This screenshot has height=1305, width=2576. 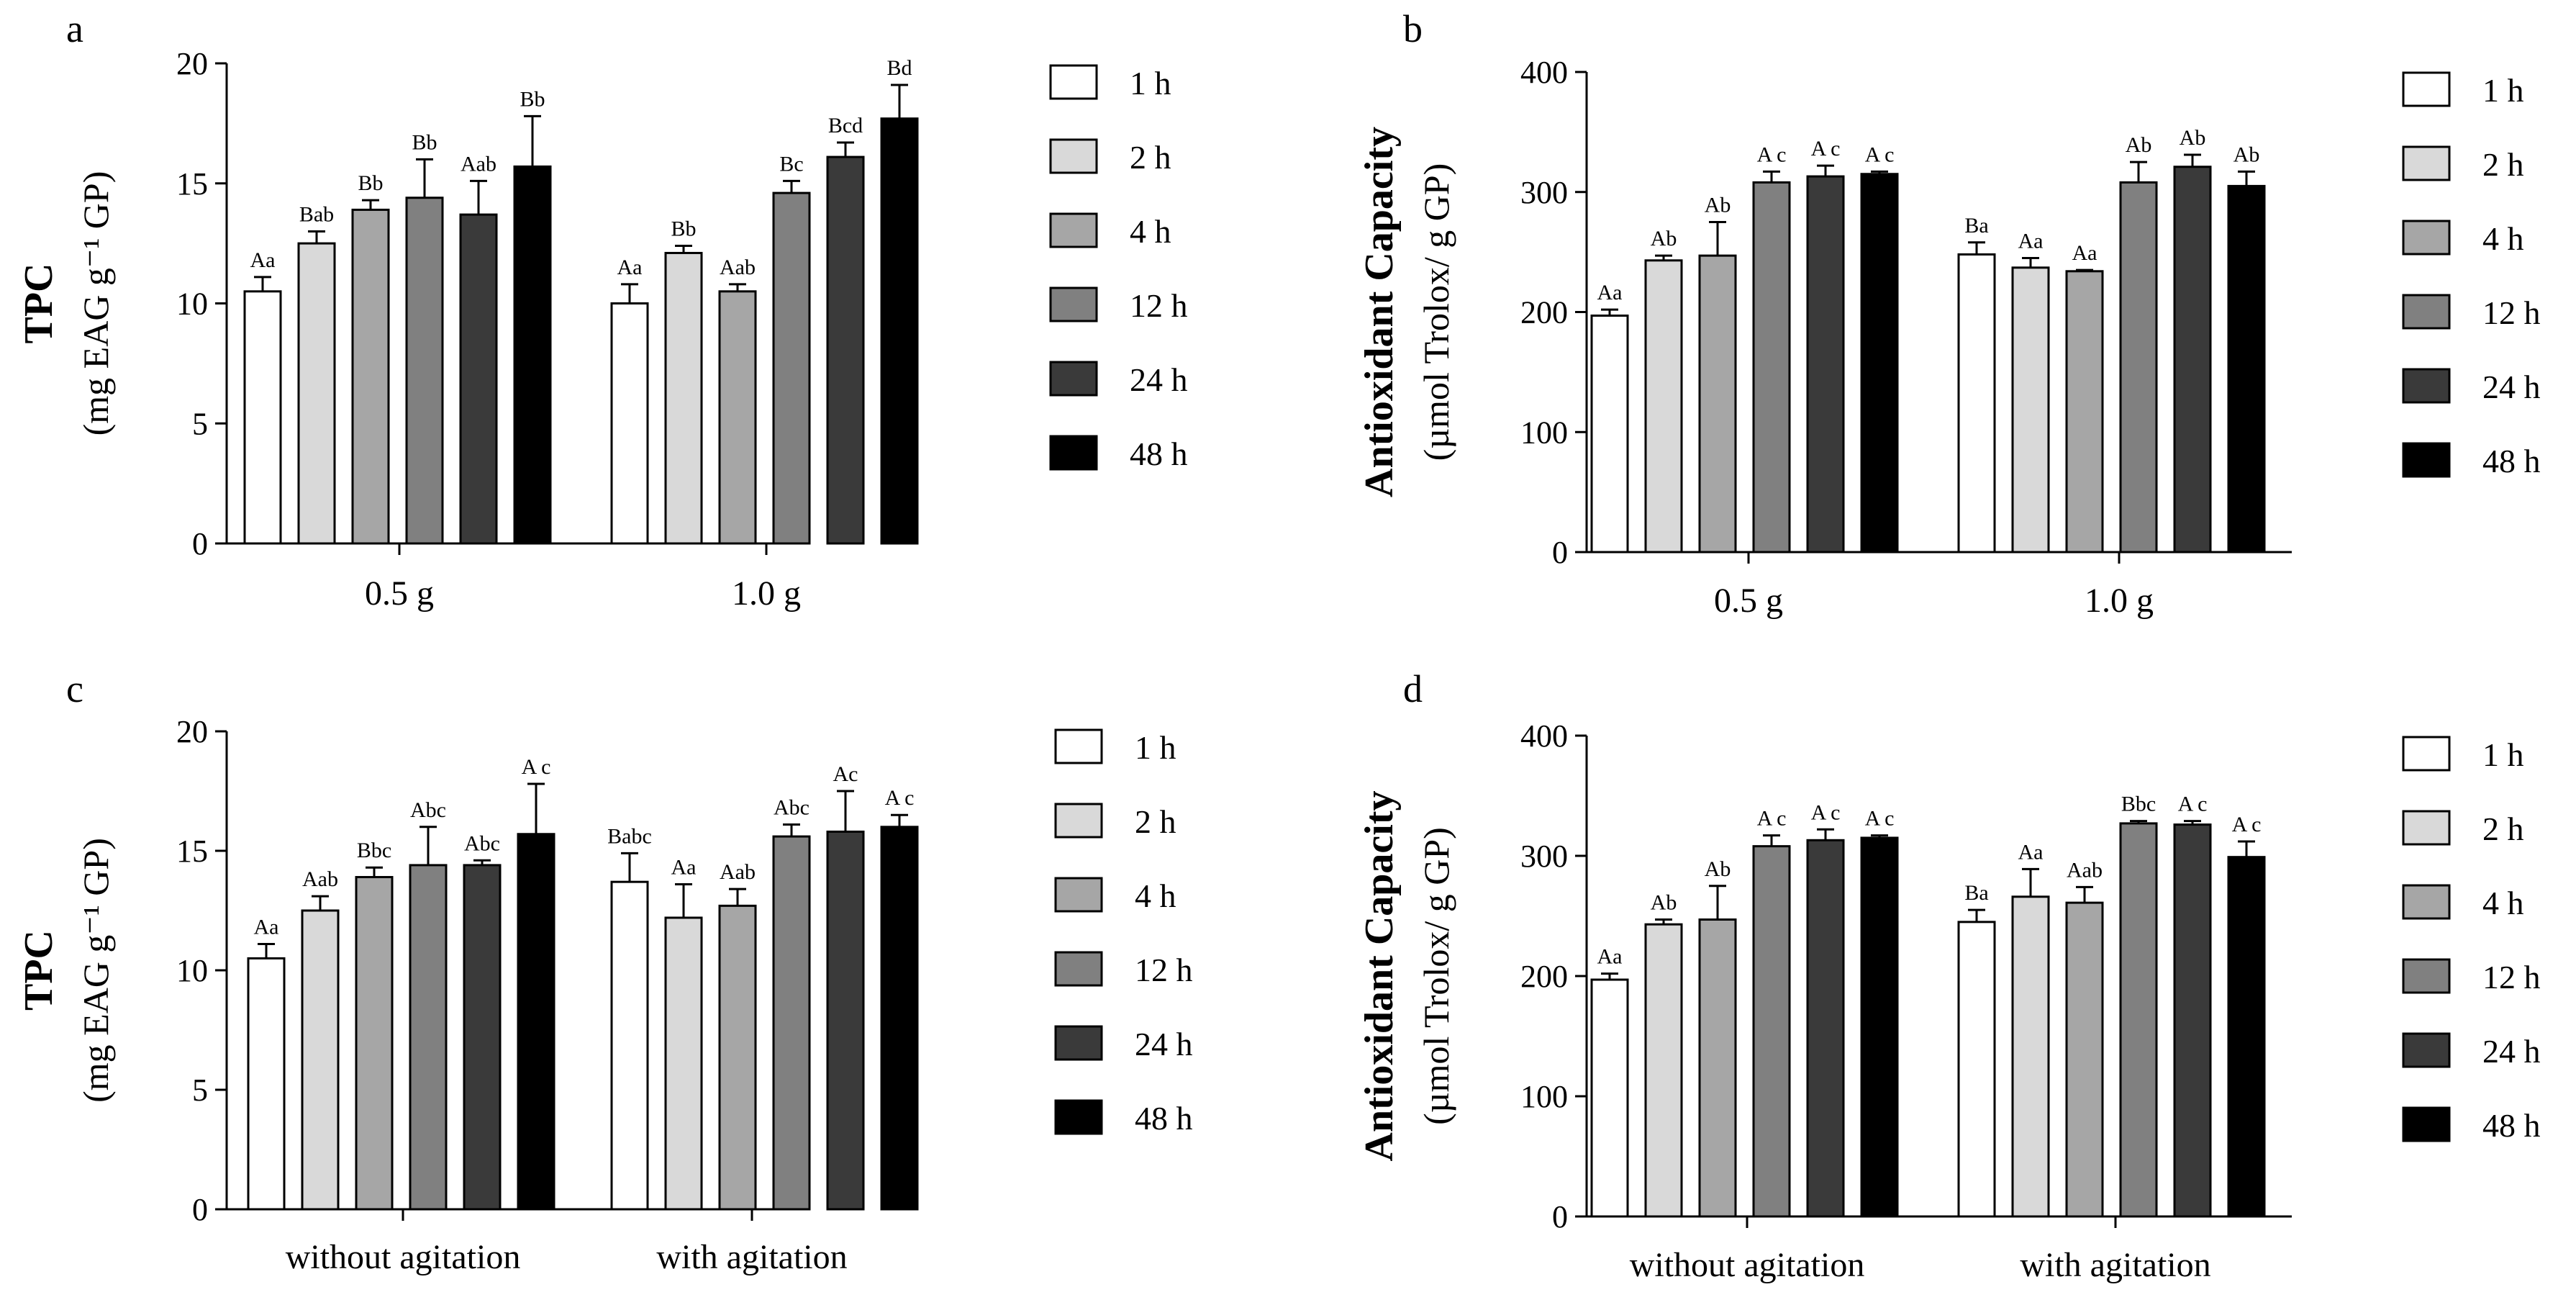 I want to click on y-tick-label: 300, so click(x=1544, y=192).